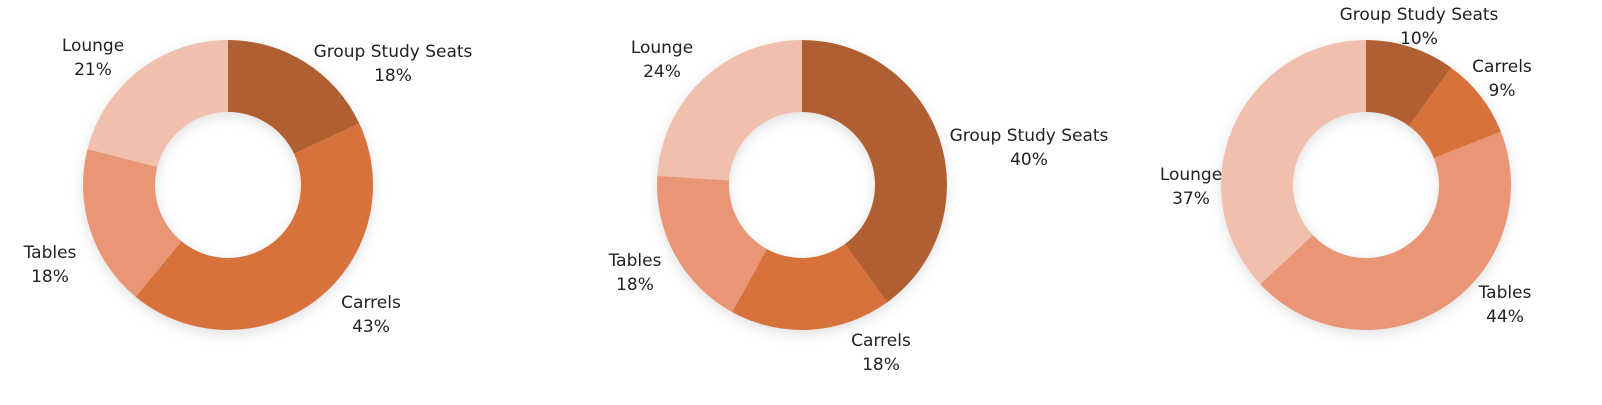  What do you see at coordinates (1191, 199) in the screenshot?
I see `value-label: 37%` at bounding box center [1191, 199].